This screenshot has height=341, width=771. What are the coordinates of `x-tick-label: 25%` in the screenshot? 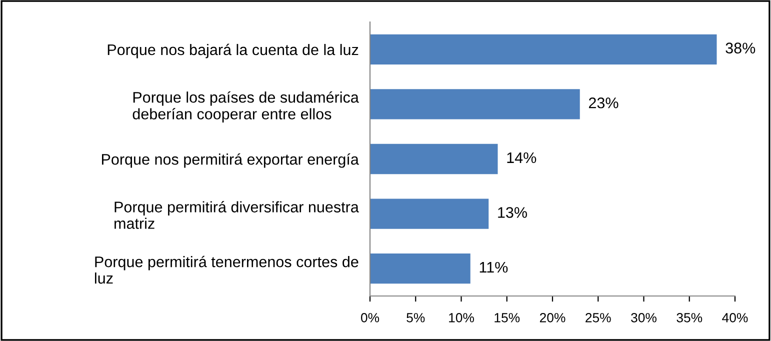 It's located at (598, 317).